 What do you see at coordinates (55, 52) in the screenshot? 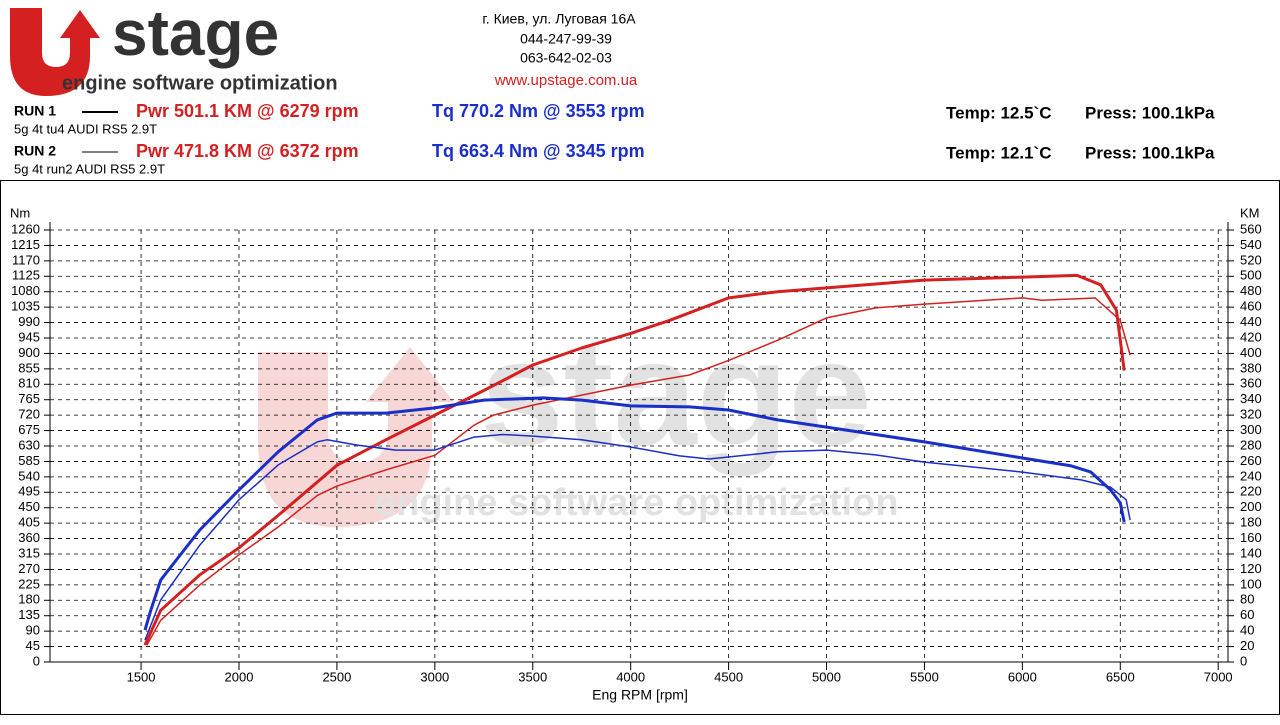
I see `logo-mark` at bounding box center [55, 52].